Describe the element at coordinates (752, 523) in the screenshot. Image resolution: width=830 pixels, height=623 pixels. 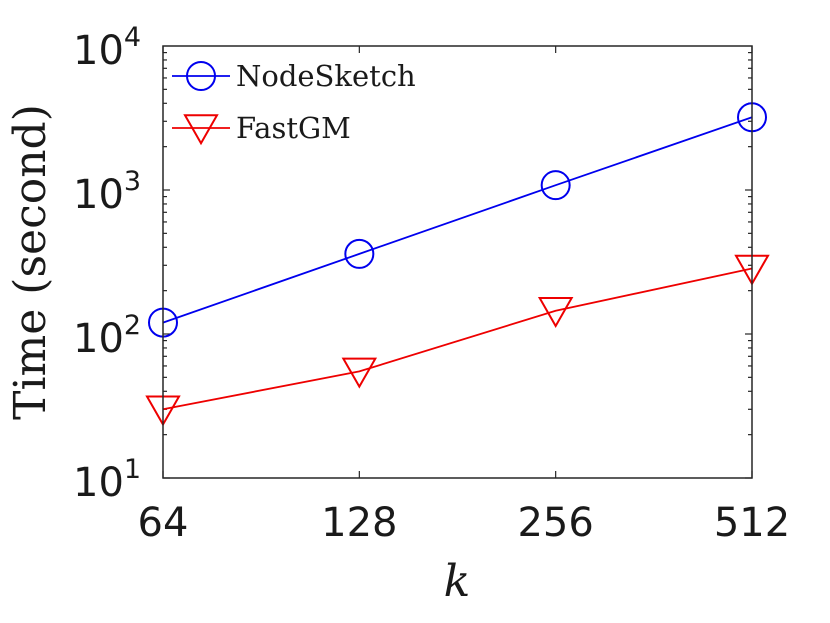
I see `x-tick-label: 512` at that location.